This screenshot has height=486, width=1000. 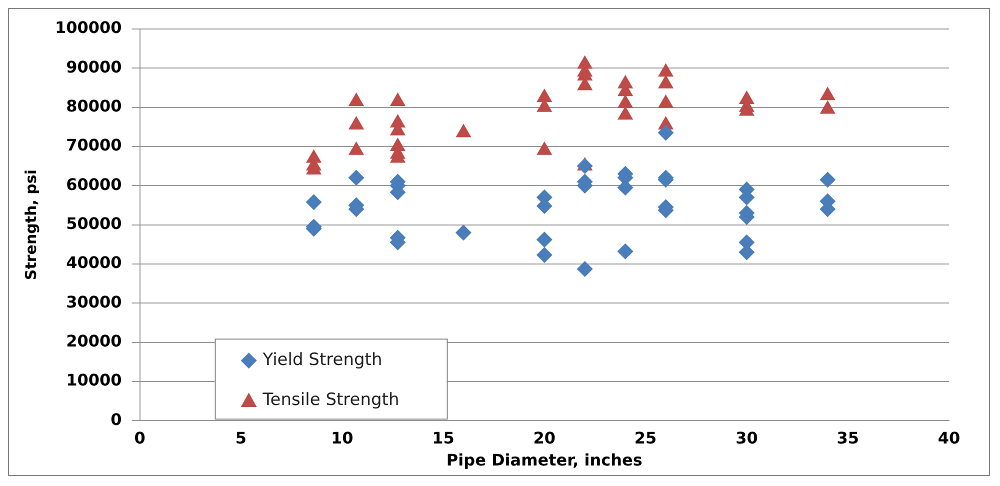 What do you see at coordinates (94, 106) in the screenshot?
I see `y-tick-label: 80000` at bounding box center [94, 106].